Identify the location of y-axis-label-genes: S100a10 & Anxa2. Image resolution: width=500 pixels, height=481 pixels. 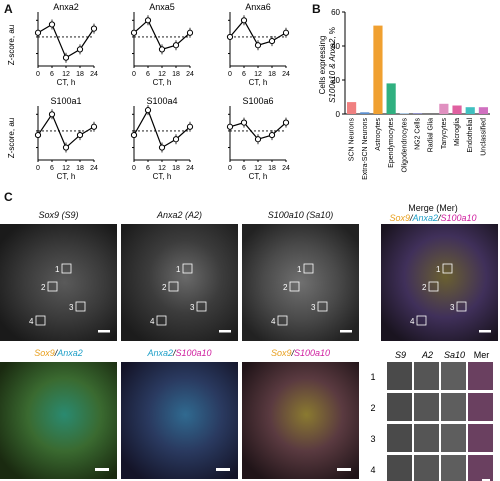
(332, 70).